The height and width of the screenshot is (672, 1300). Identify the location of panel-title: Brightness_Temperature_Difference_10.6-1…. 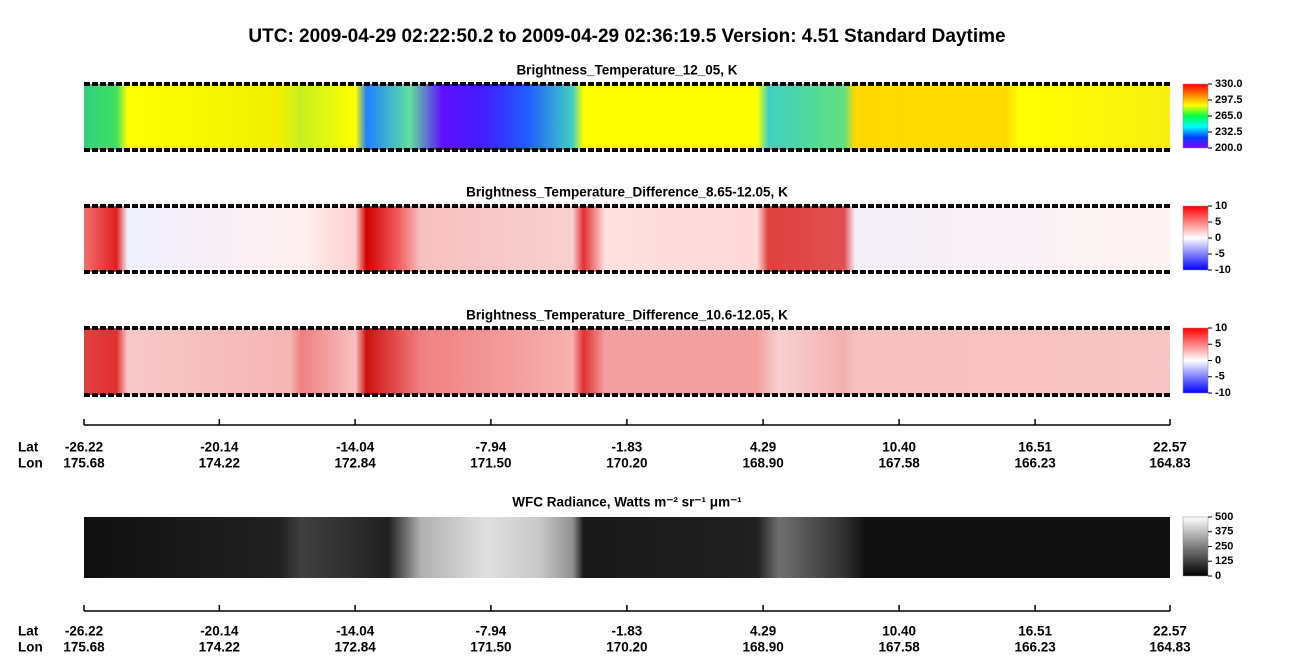
(627, 315).